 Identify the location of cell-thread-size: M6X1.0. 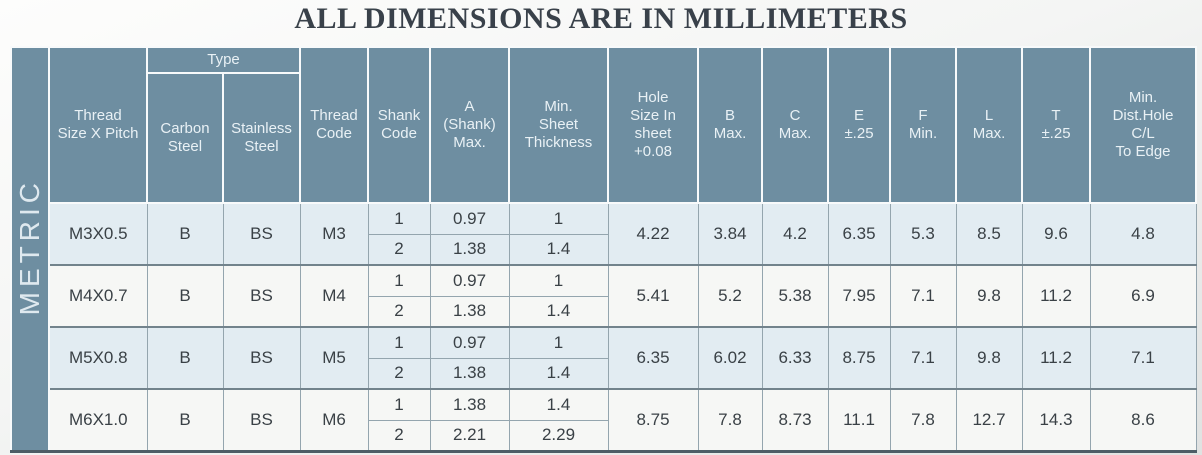
(98, 420).